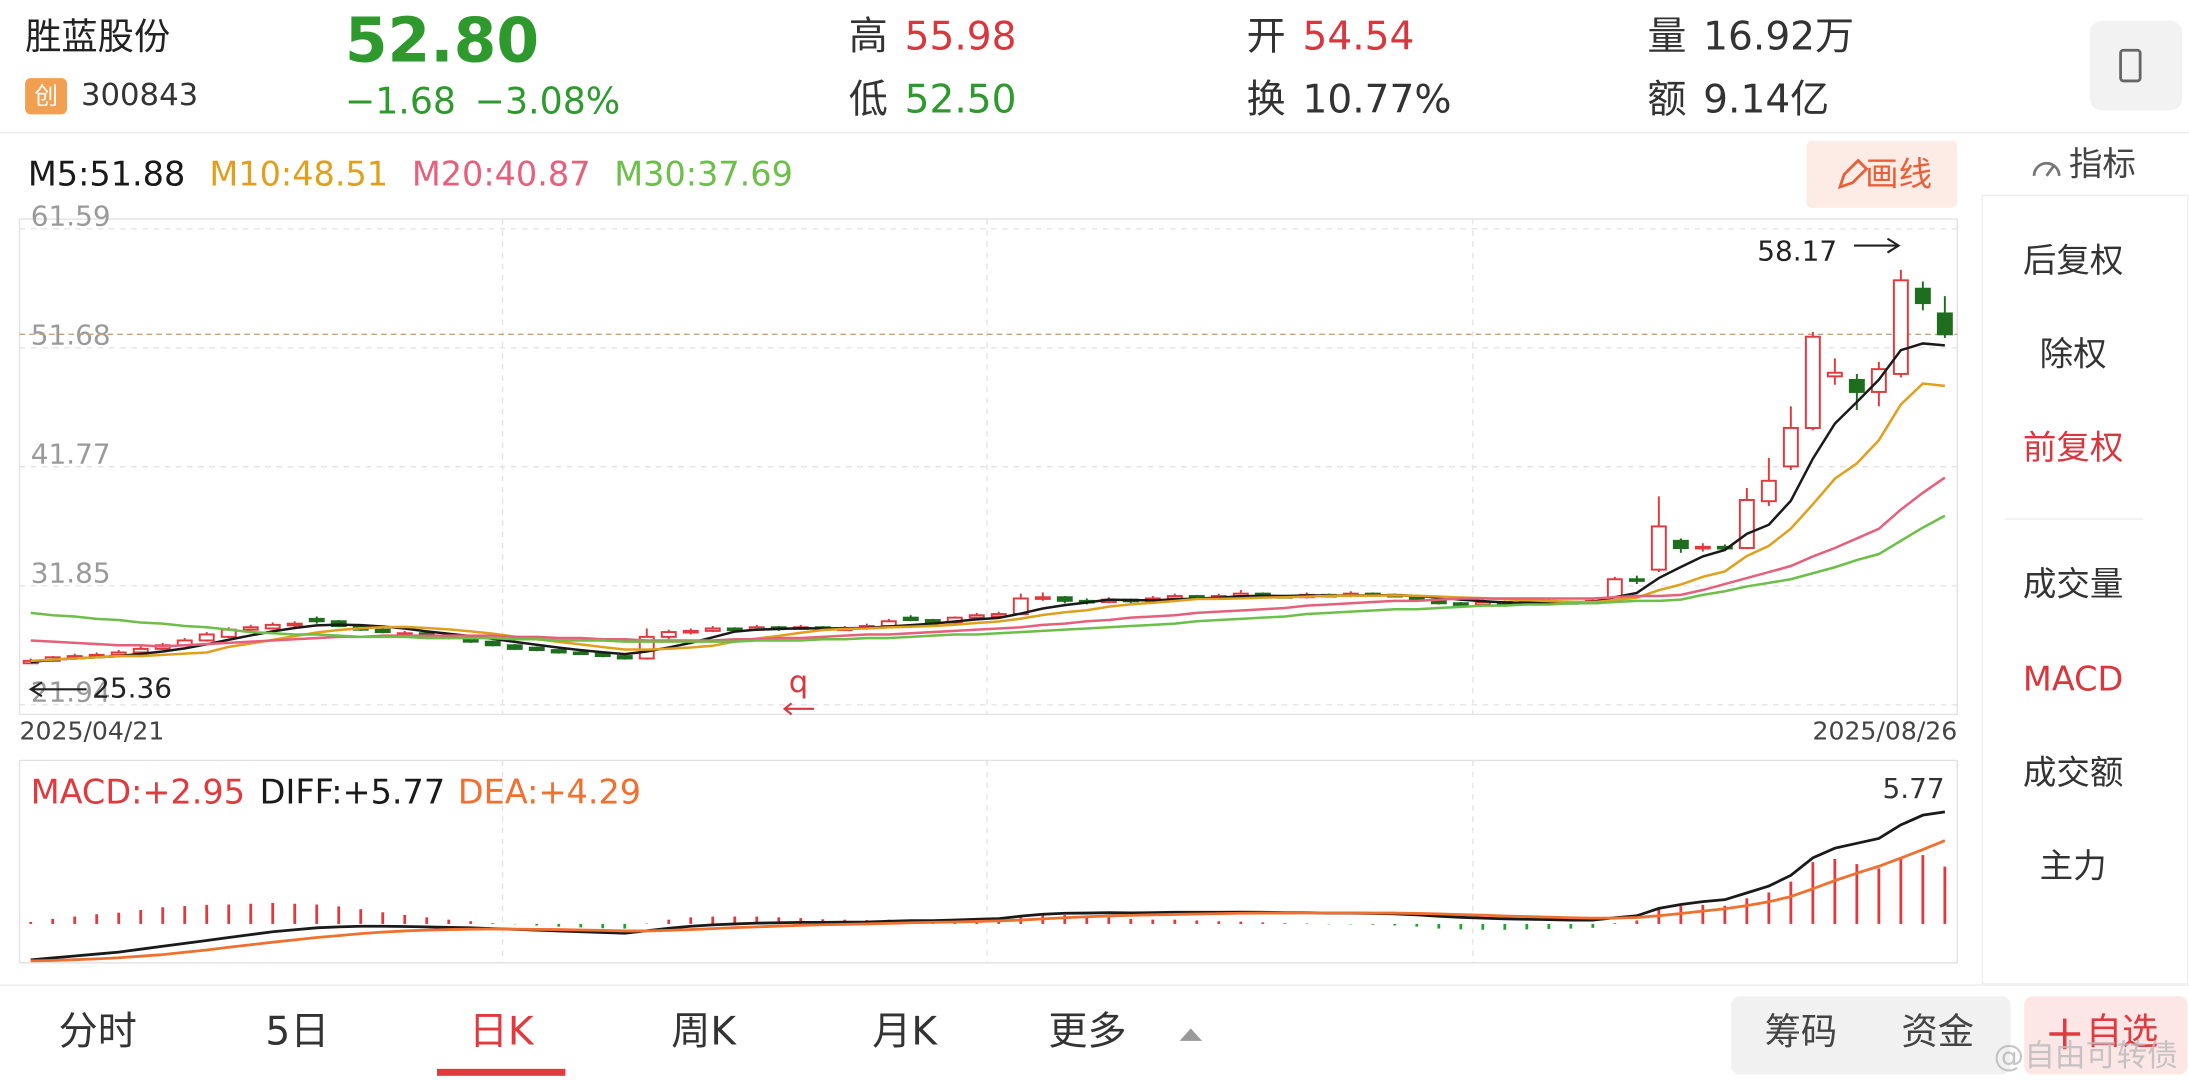  What do you see at coordinates (961, 37) in the screenshot?
I see `stat-value: 55.98` at bounding box center [961, 37].